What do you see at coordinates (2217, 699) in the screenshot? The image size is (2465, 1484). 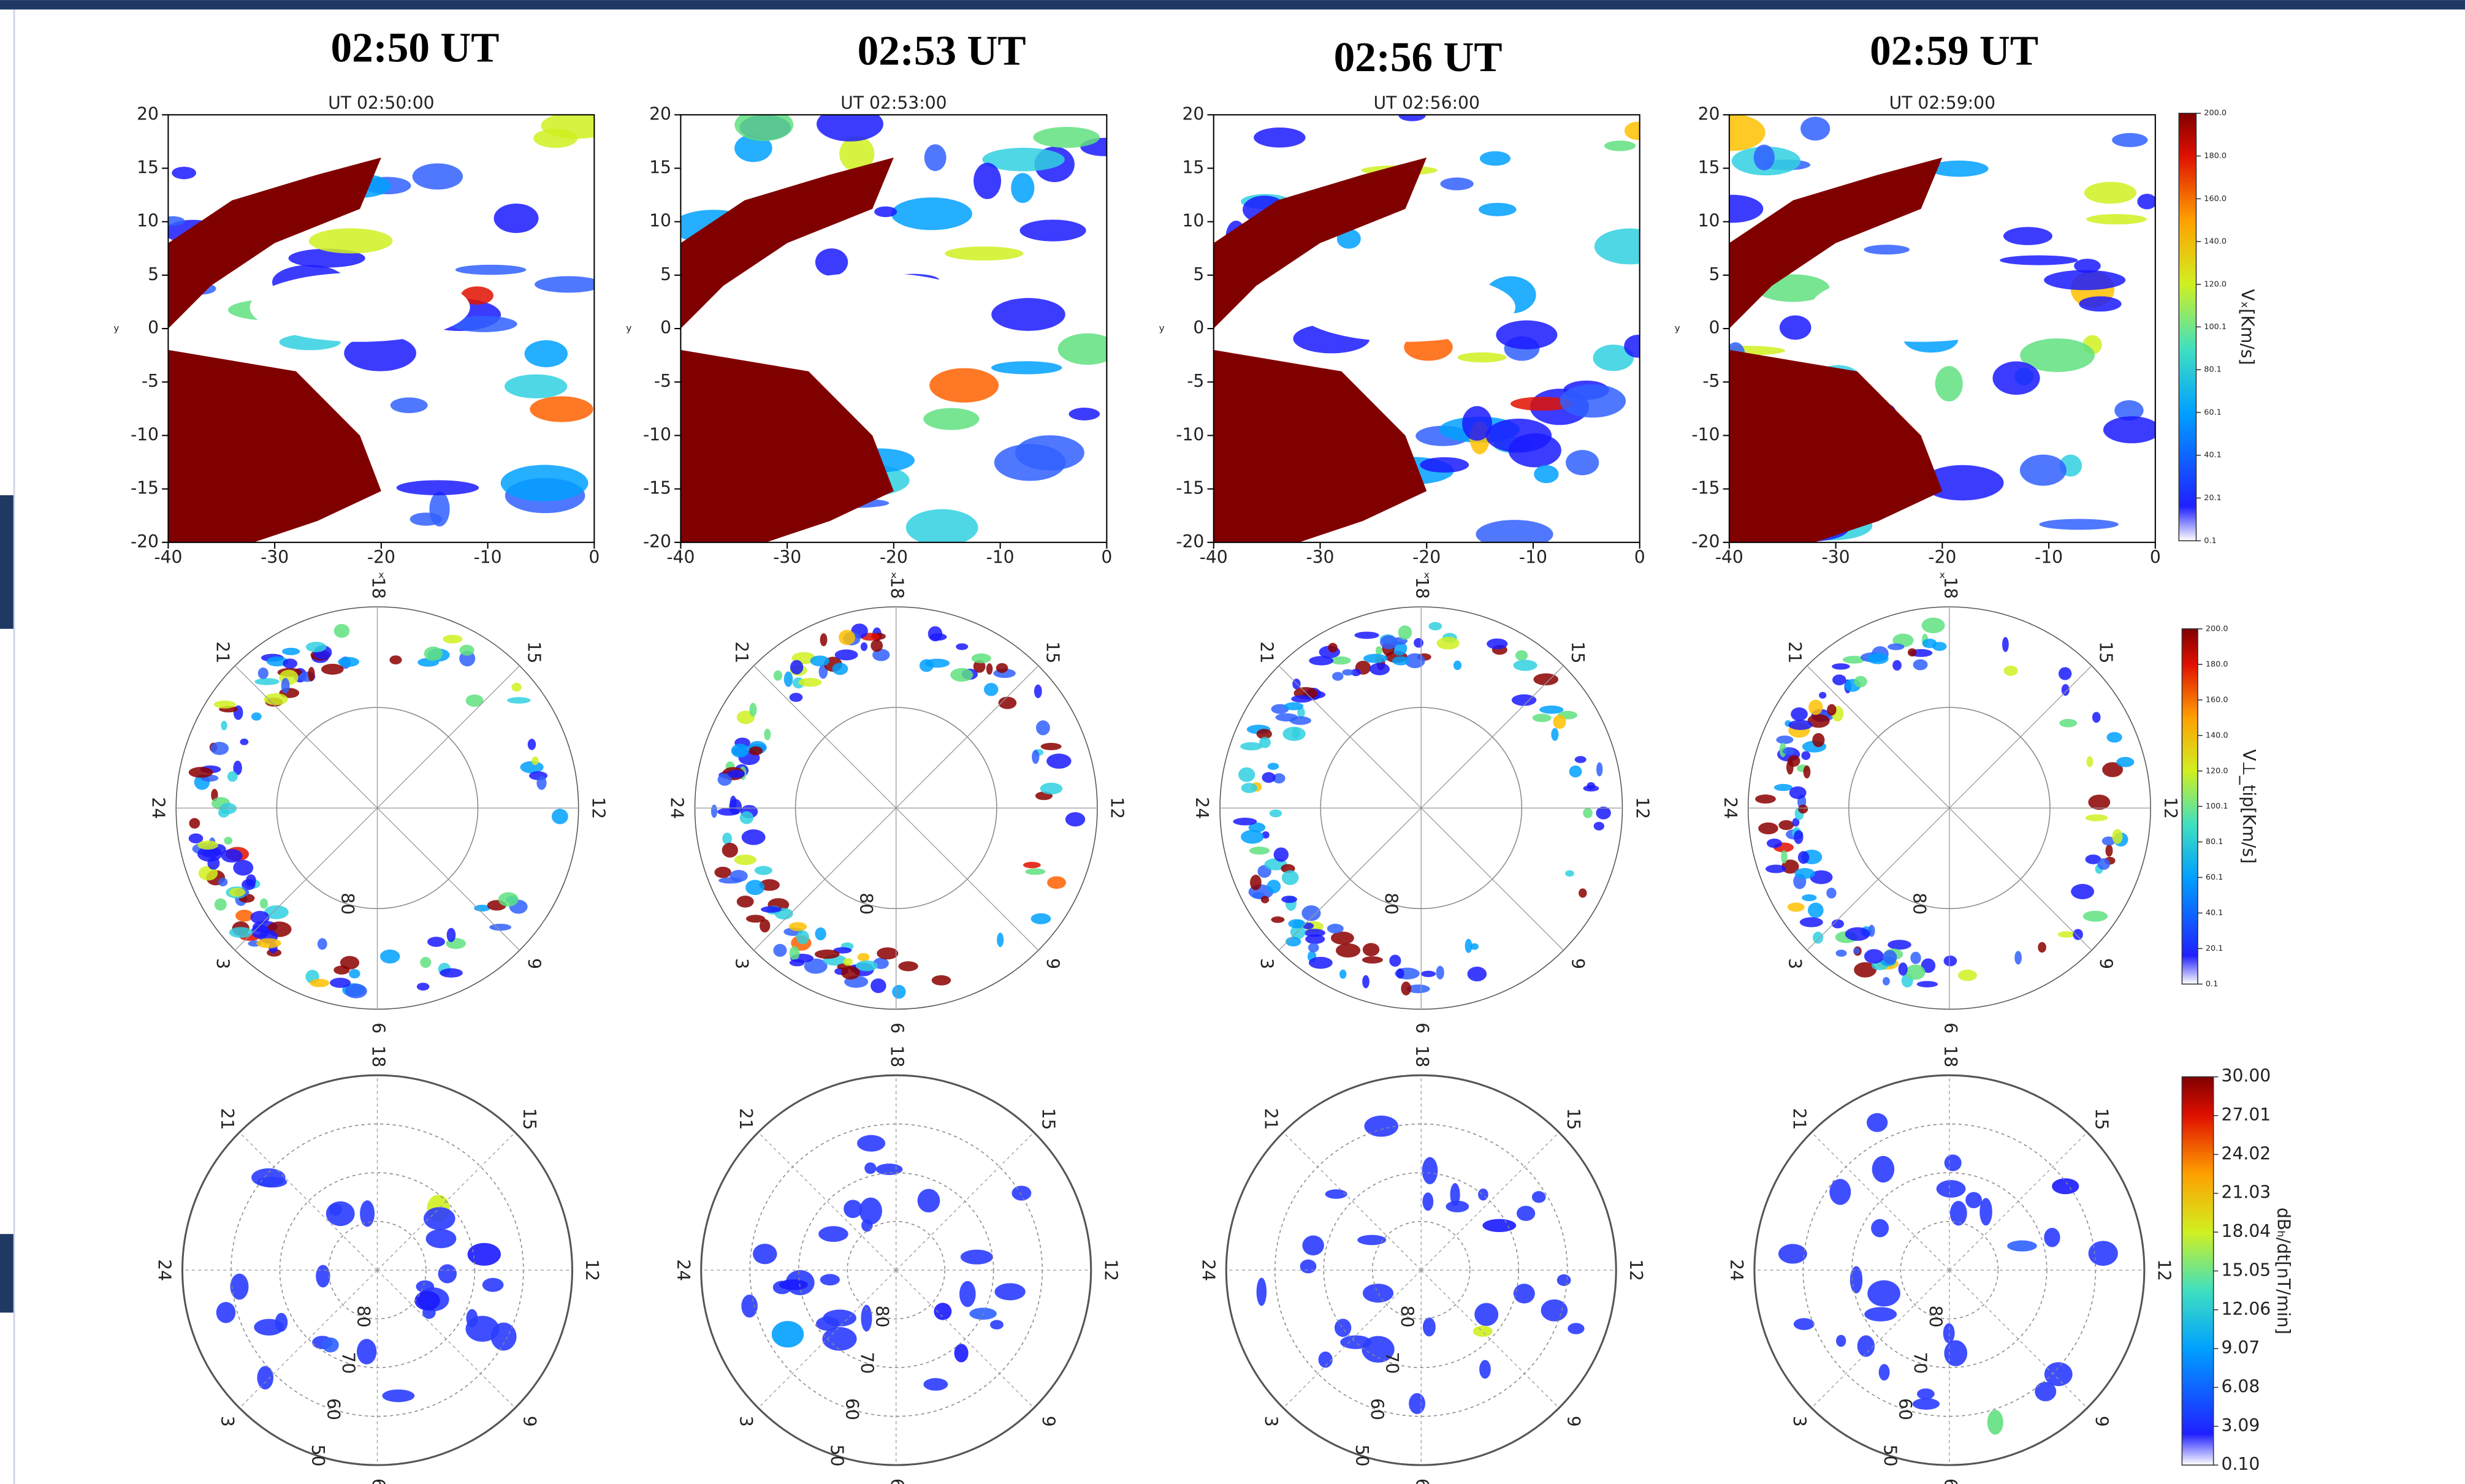 I see `colorbar-tick-label: 160.0` at bounding box center [2217, 699].